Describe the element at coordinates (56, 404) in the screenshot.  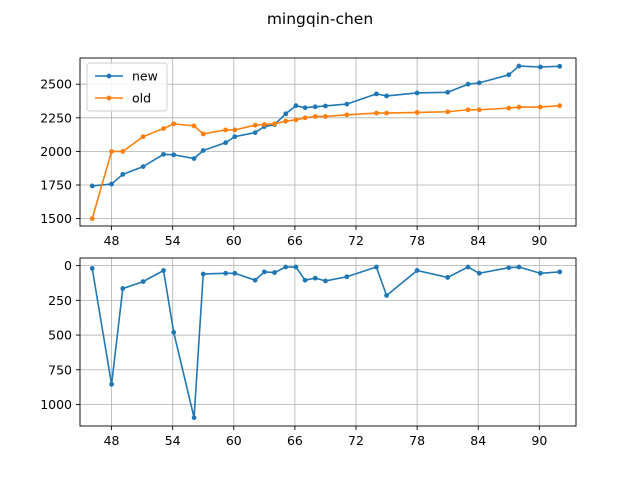
I see `y-tick-label: 1000` at that location.